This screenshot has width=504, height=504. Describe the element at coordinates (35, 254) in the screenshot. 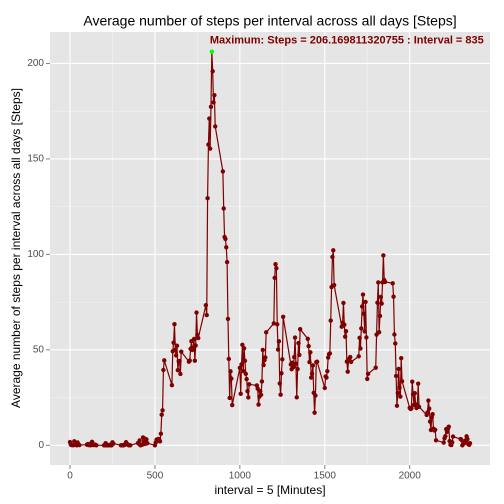

I see `y-tick-label: 100` at that location.